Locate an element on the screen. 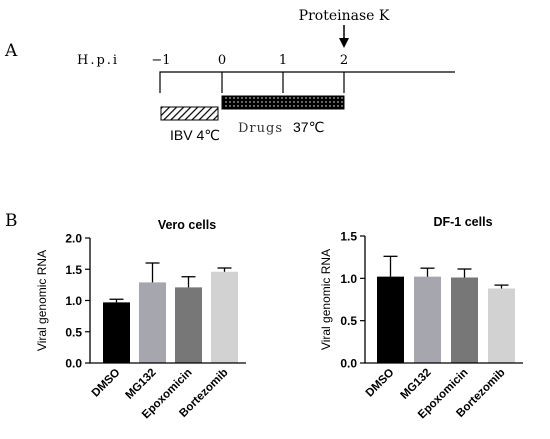 This screenshot has height=439, width=550. timeline-tick-label: −1 is located at coordinates (160, 60).